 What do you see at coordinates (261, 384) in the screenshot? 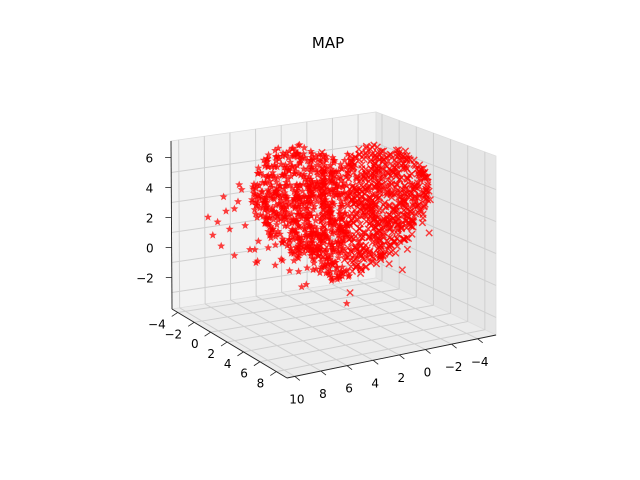
I see `tick-label-y: 8` at bounding box center [261, 384].